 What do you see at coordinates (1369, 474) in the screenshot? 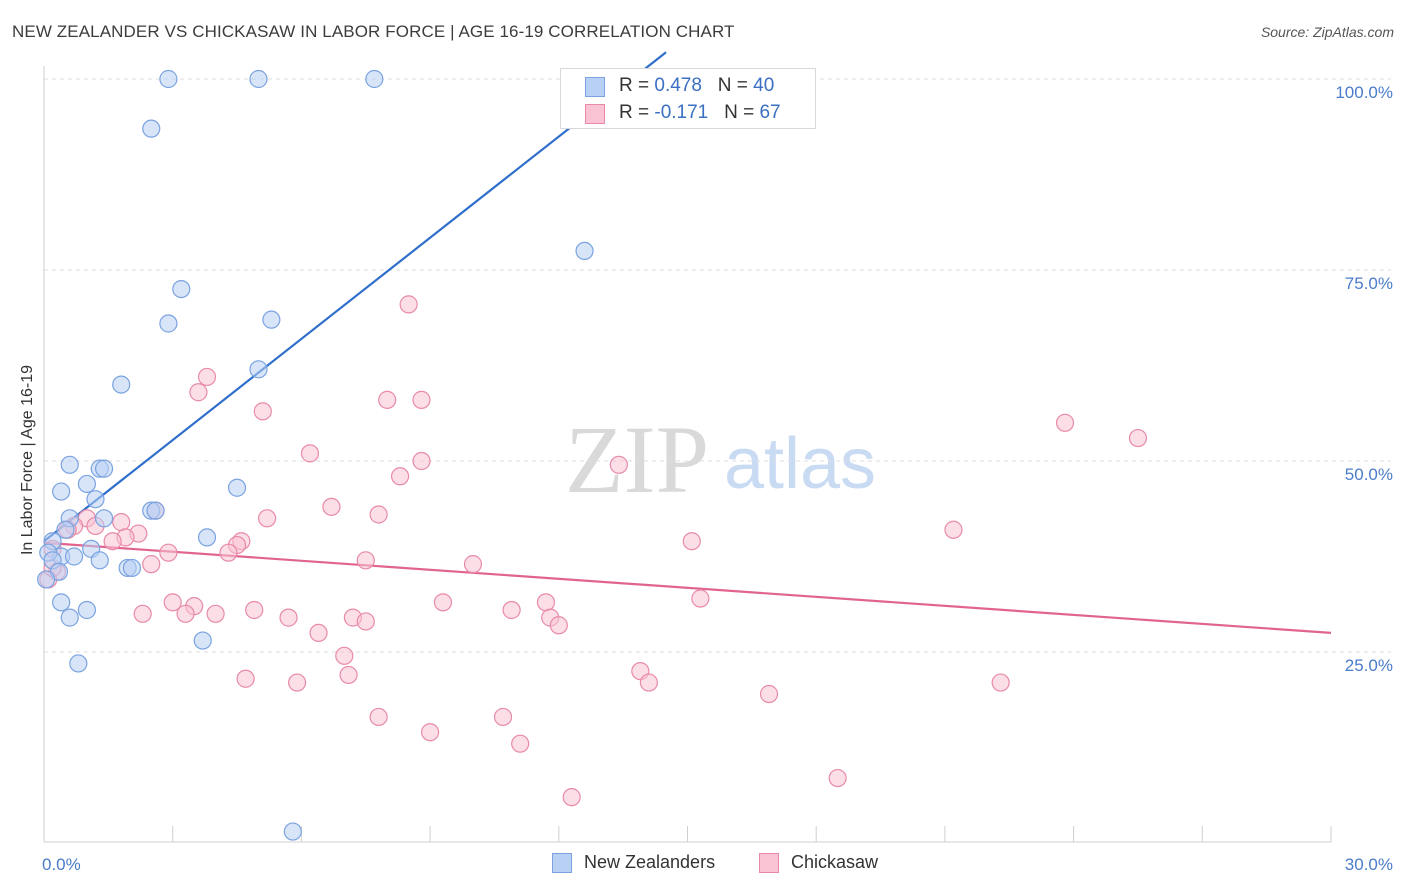
I see `y-tick-label: 50.0%` at bounding box center [1369, 474].